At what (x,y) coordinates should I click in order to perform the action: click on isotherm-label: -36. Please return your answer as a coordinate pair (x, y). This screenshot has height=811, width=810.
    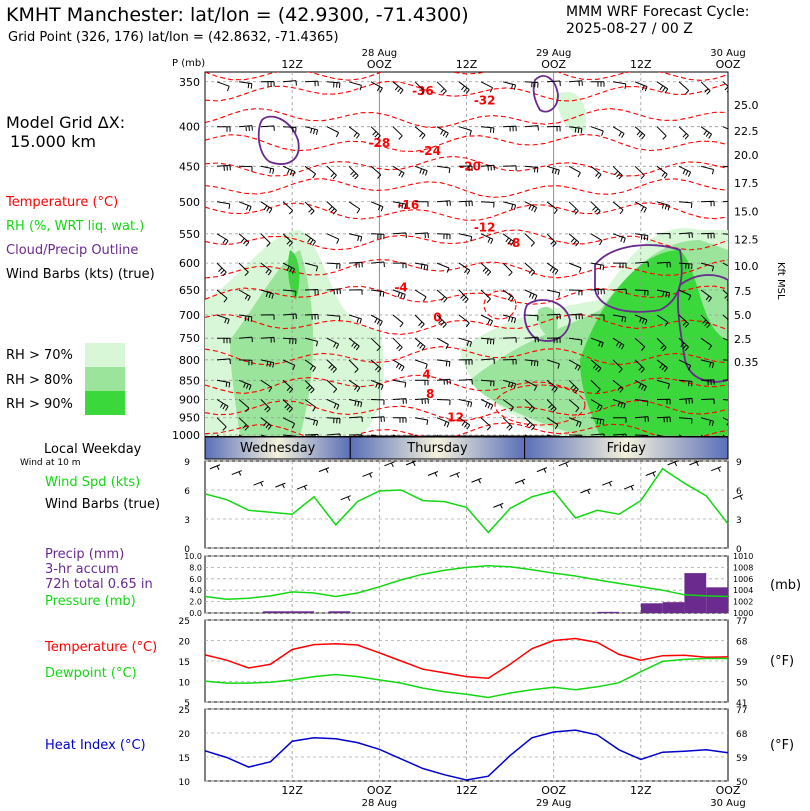
    Looking at the image, I should click on (423, 91).